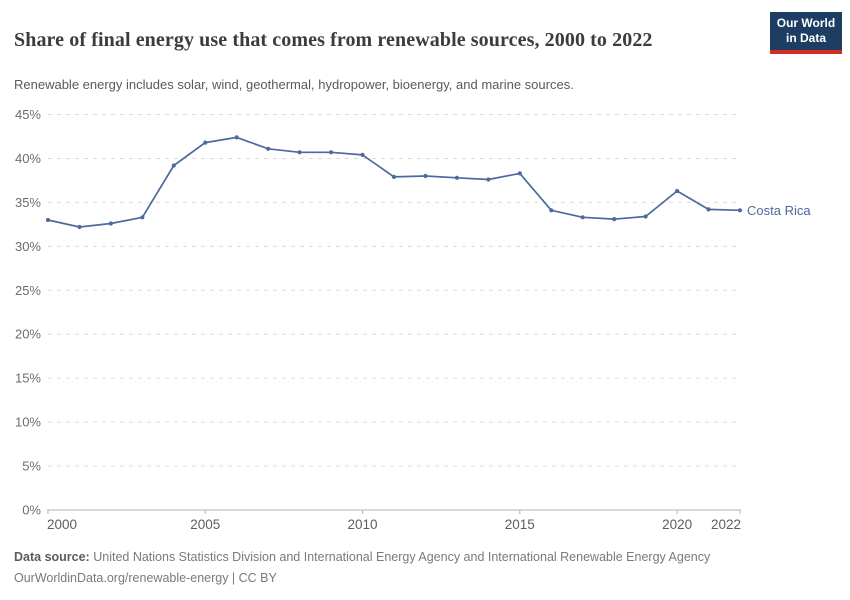 The height and width of the screenshot is (600, 850). I want to click on data-point-costa-rica-2014, so click(488, 179).